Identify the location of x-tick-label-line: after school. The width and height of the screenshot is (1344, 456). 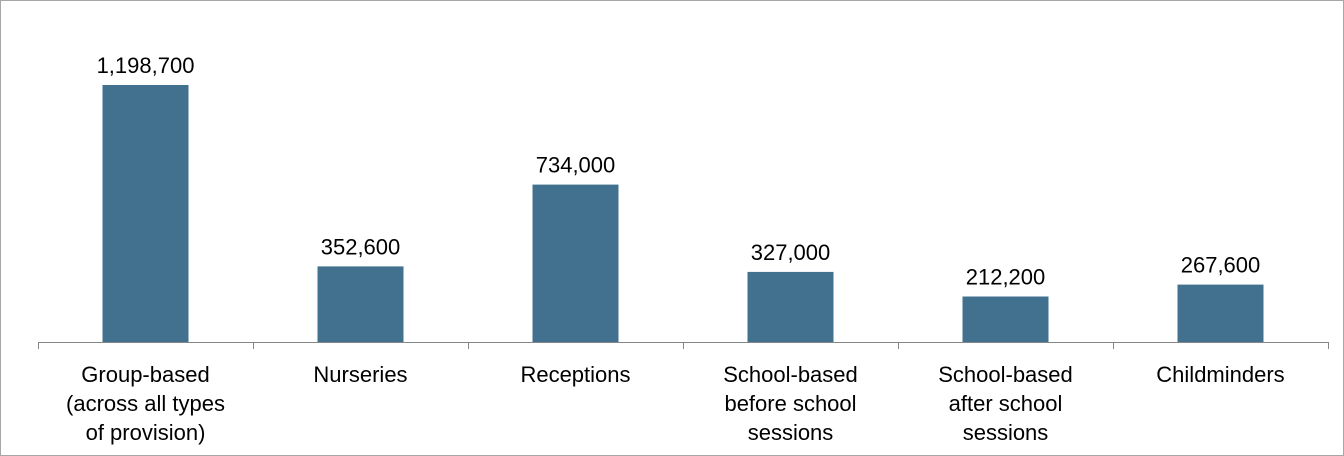
(1006, 403).